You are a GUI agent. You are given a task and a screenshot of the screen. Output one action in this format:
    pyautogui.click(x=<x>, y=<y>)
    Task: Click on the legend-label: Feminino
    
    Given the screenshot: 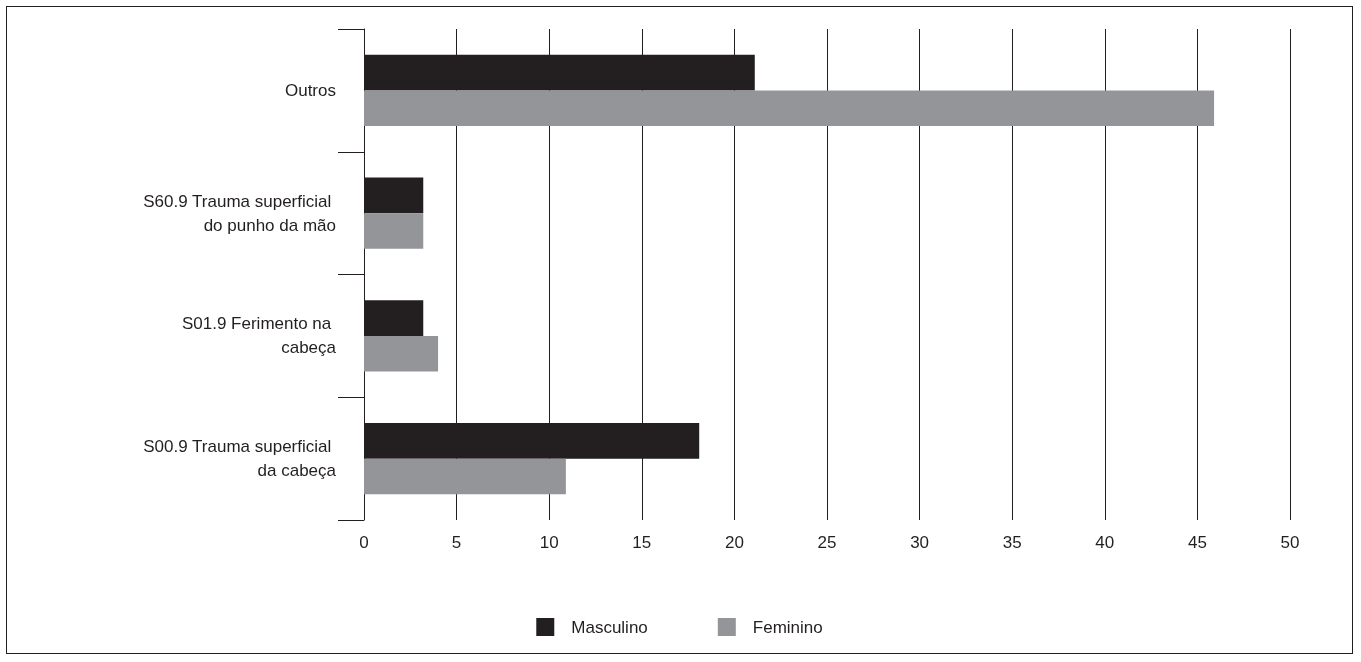 What is the action you would take?
    pyautogui.click(x=787, y=627)
    